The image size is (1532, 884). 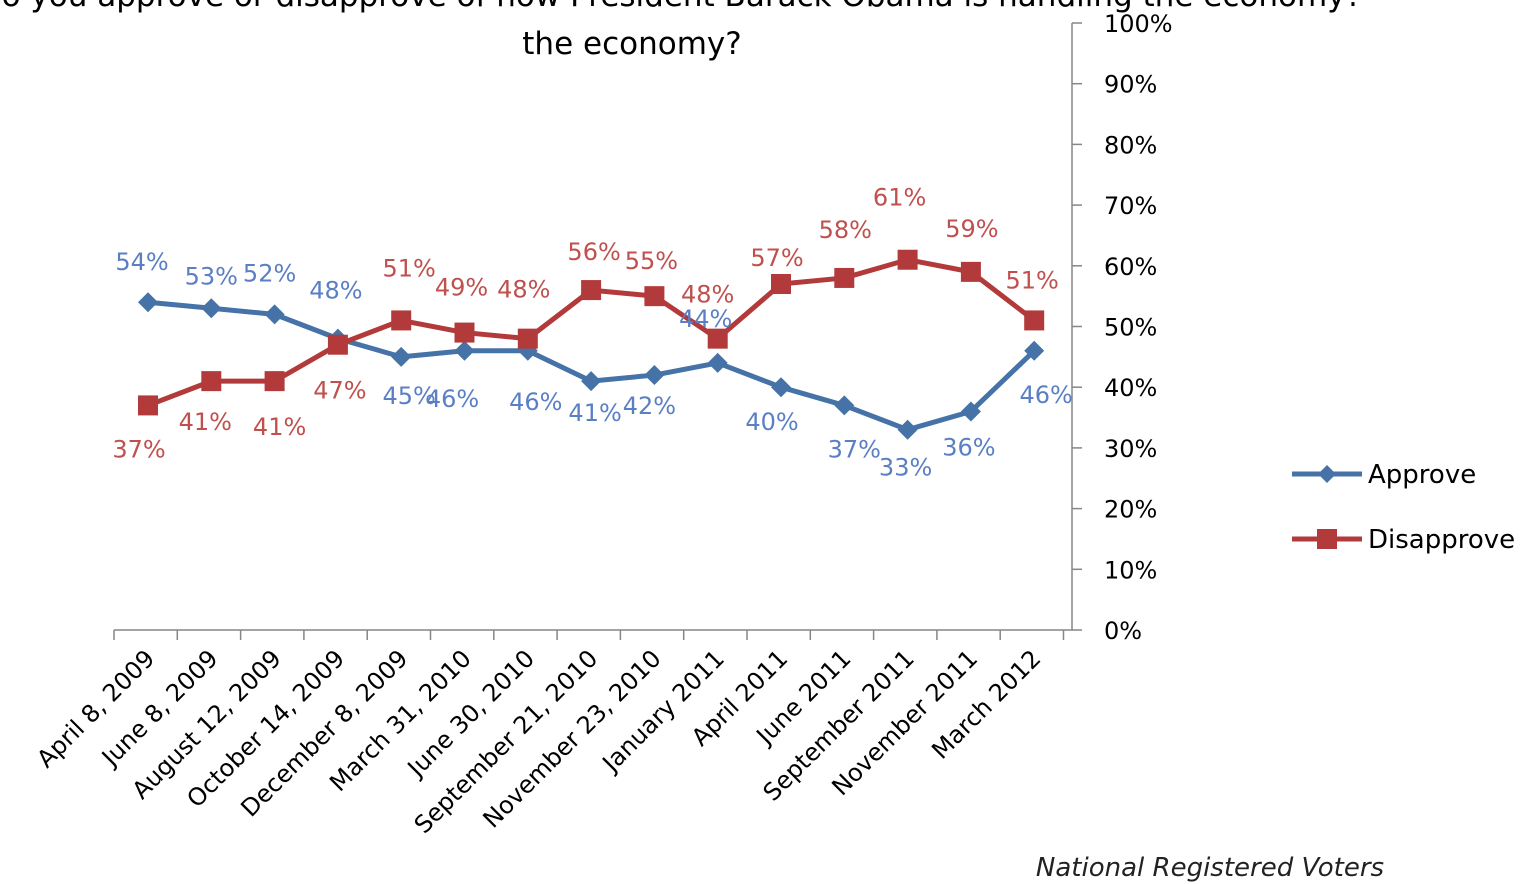 I want to click on approve-data-label: 40%, so click(x=771, y=422).